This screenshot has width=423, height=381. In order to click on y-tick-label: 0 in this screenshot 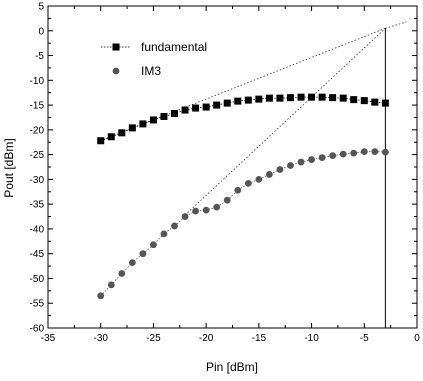, I will do `click(41, 31)`.